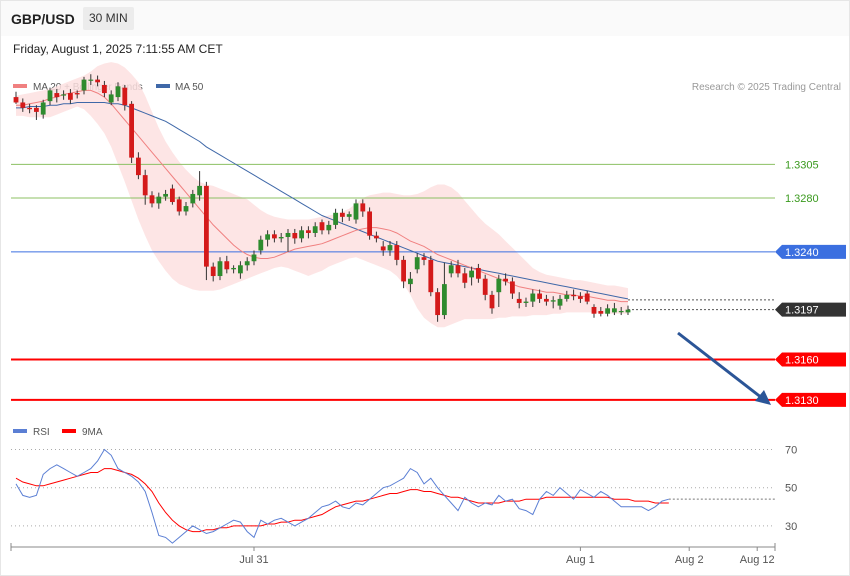 The height and width of the screenshot is (576, 850). What do you see at coordinates (43, 19) in the screenshot?
I see `symbol-label: GBP/USD` at bounding box center [43, 19].